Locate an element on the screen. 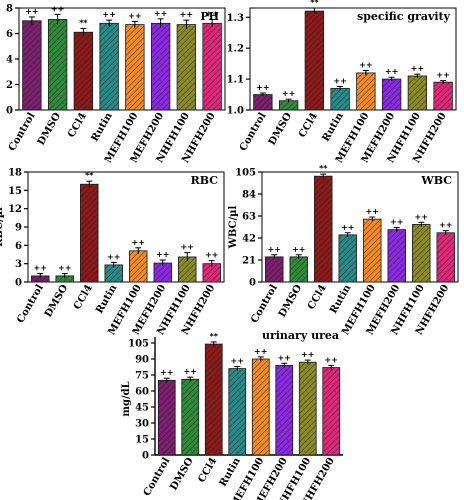  wbc-category-label-control: Control is located at coordinates (264, 304).